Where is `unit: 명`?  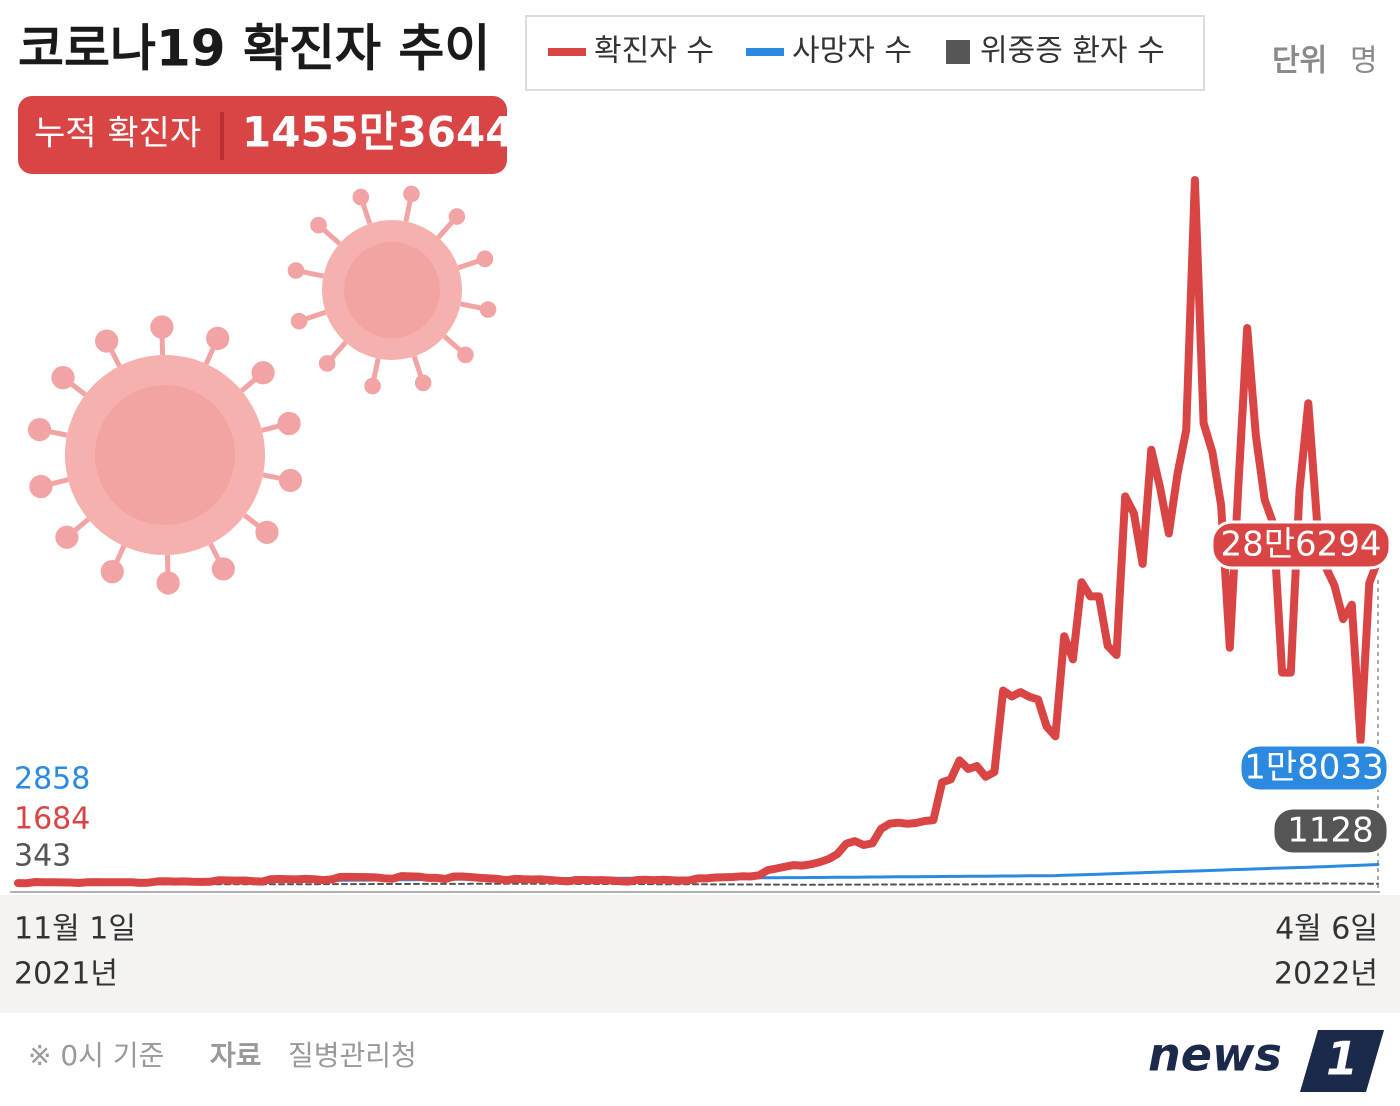 unit: 명 is located at coordinates (1364, 61).